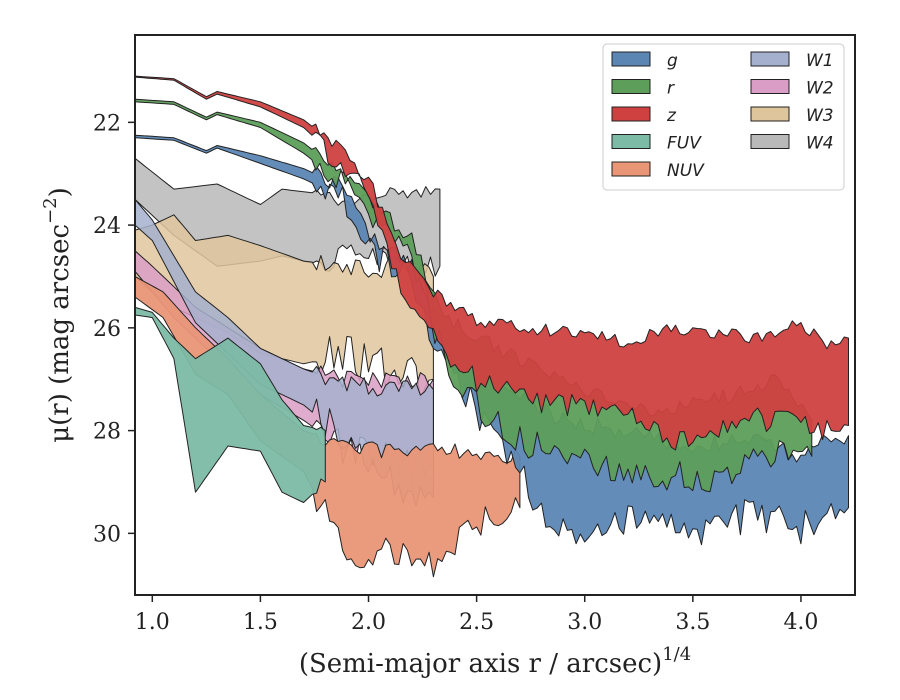  I want to click on x-tick-label: 3.5, so click(692, 622).